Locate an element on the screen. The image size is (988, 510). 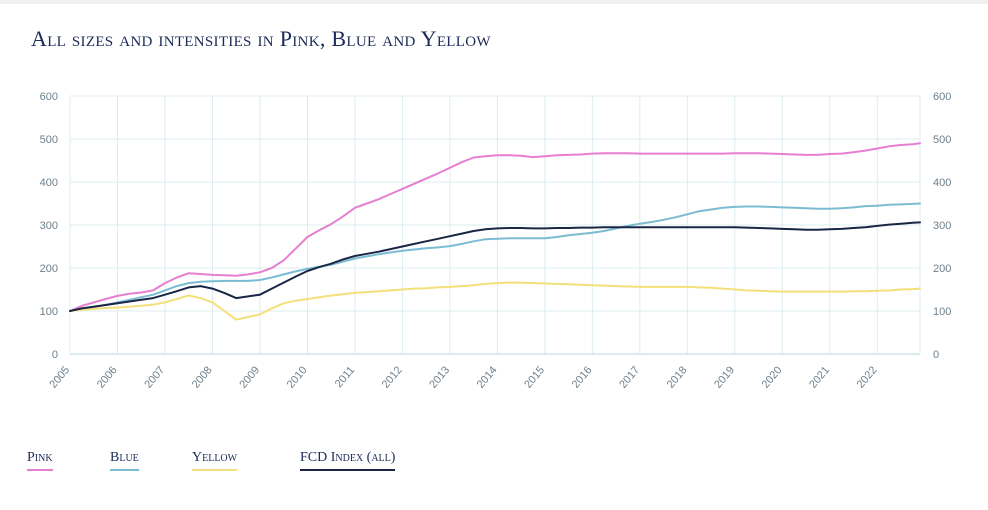
x-tick-label: 2017 is located at coordinates (629, 377).